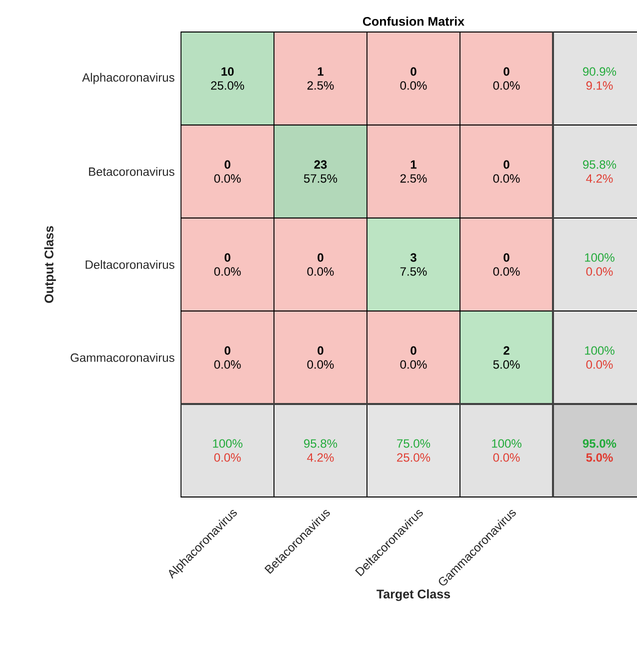 The height and width of the screenshot is (648, 637). What do you see at coordinates (599, 85) in the screenshot?
I see `annotation: 9.1%` at bounding box center [599, 85].